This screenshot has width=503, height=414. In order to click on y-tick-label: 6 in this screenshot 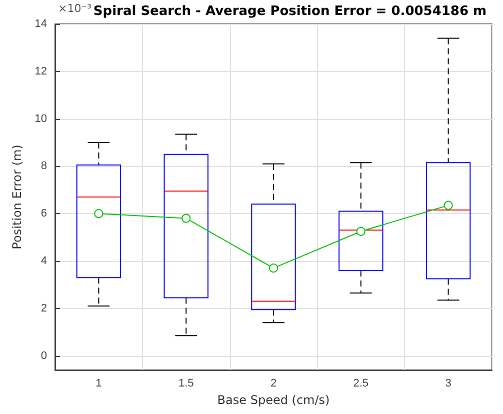, I will do `click(43, 214)`.